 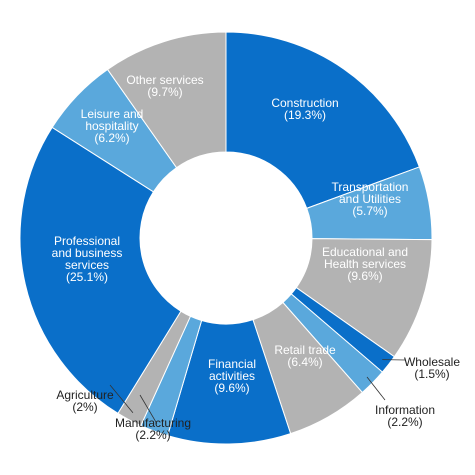 What do you see at coordinates (112, 114) in the screenshot?
I see `label-line: Leisure and` at bounding box center [112, 114].